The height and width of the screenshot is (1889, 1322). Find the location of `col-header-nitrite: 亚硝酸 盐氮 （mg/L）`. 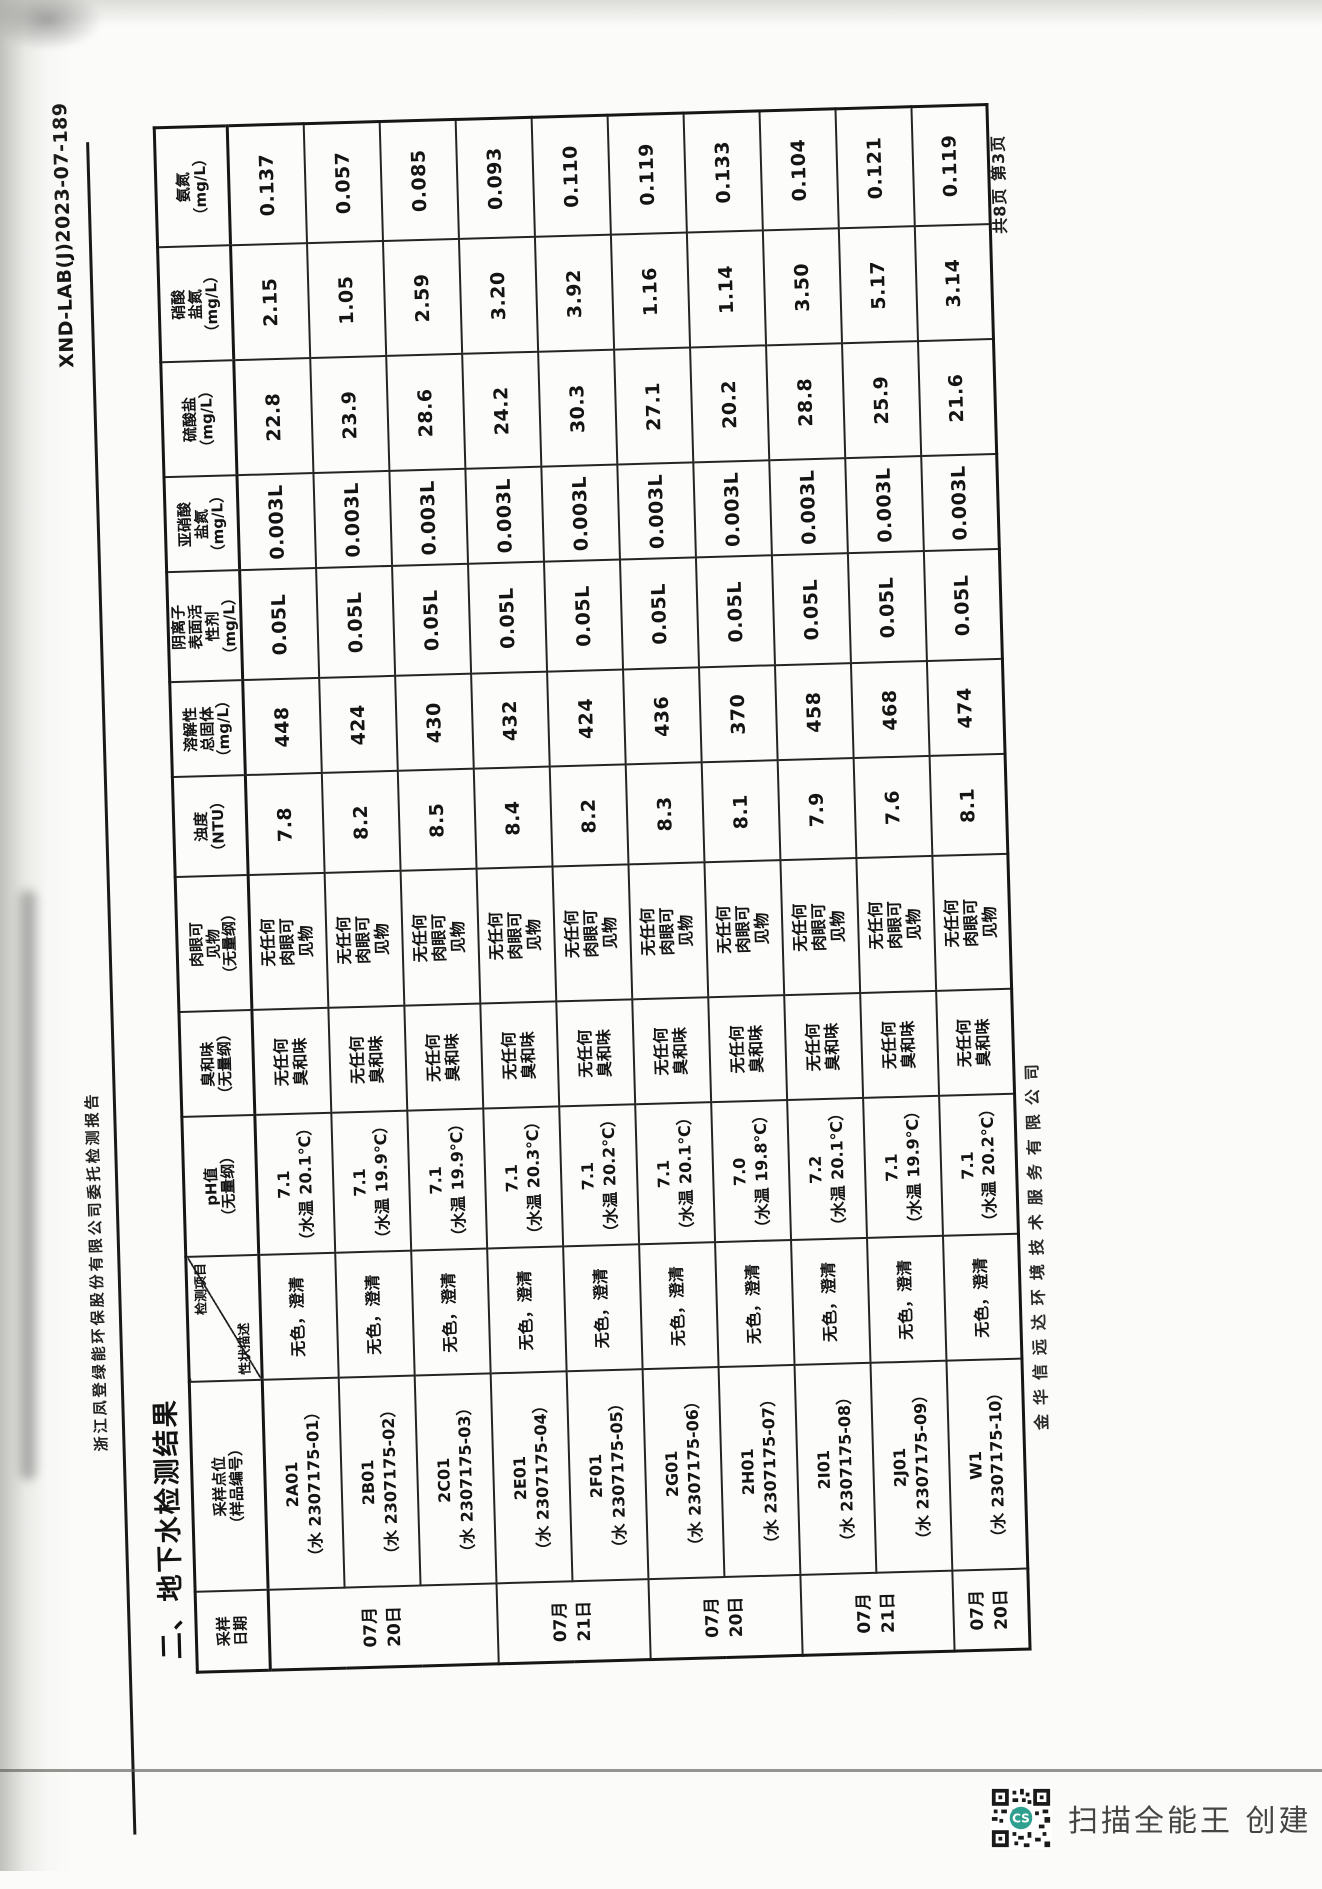

col-header-nitrite: 亚硝酸 盐氮 （mg/L） is located at coordinates (201, 524).